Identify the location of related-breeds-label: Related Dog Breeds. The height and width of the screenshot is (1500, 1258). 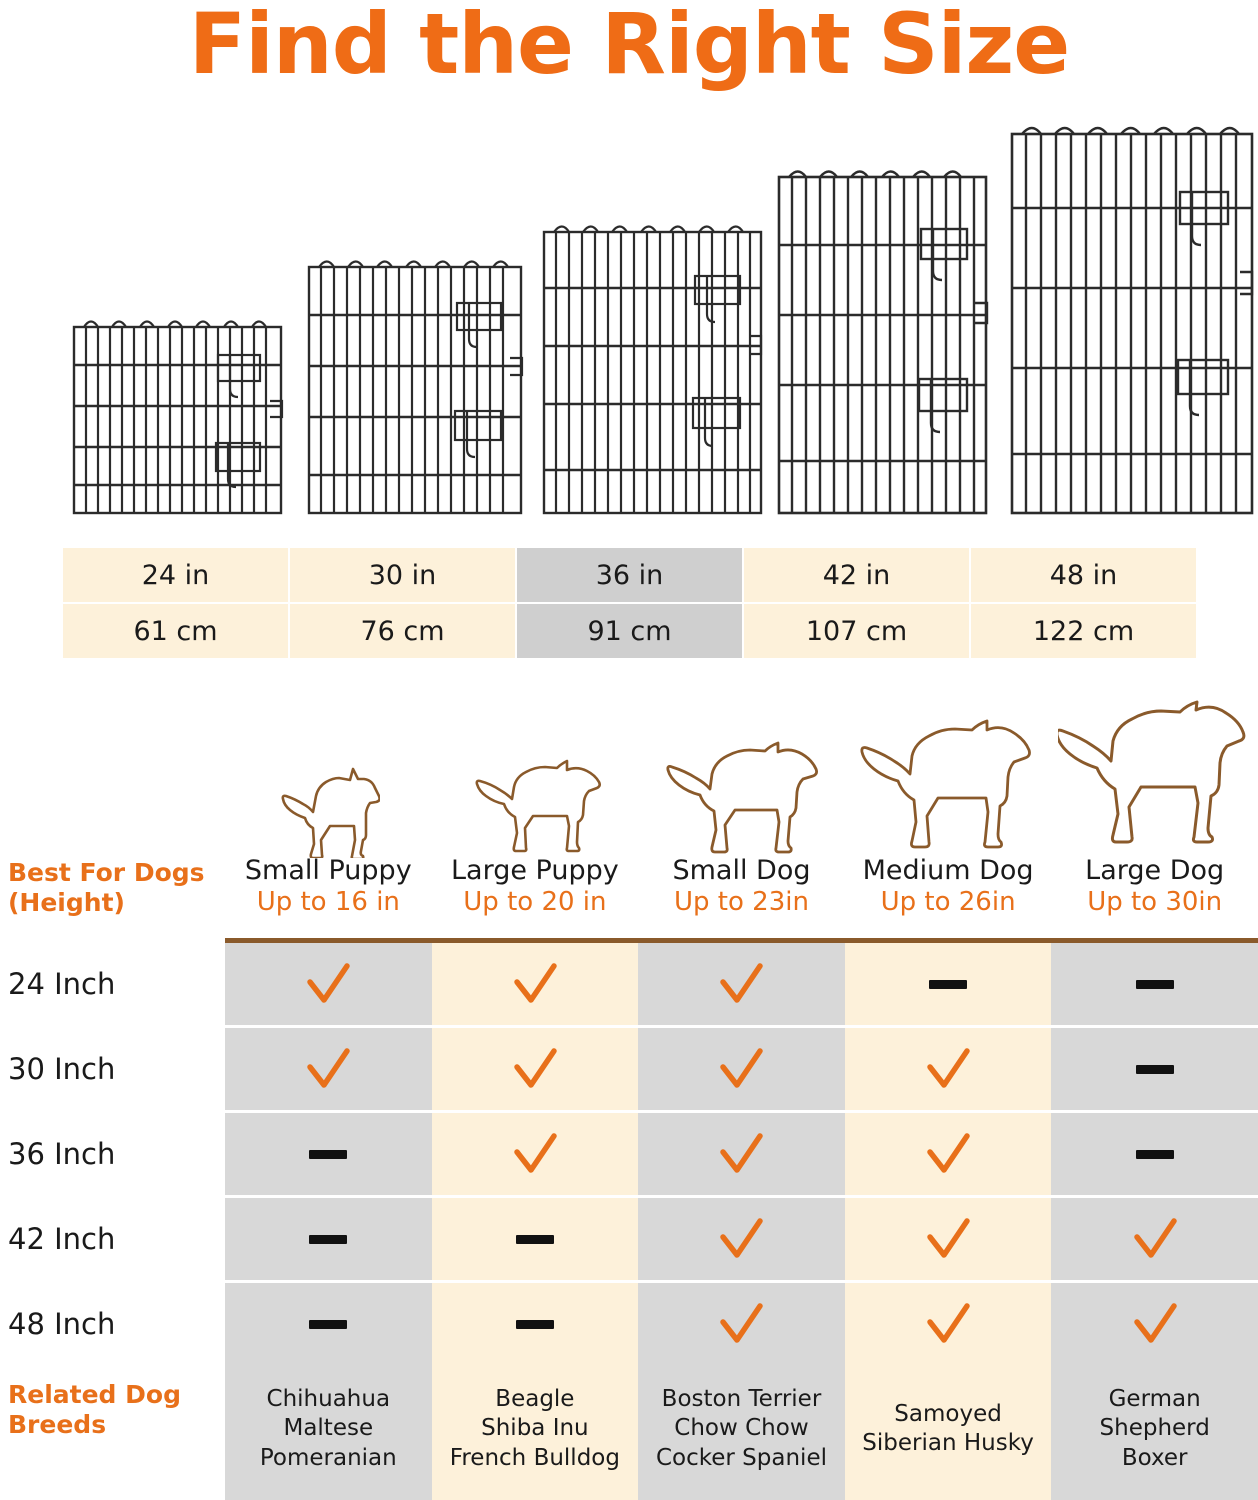
(112, 1429).